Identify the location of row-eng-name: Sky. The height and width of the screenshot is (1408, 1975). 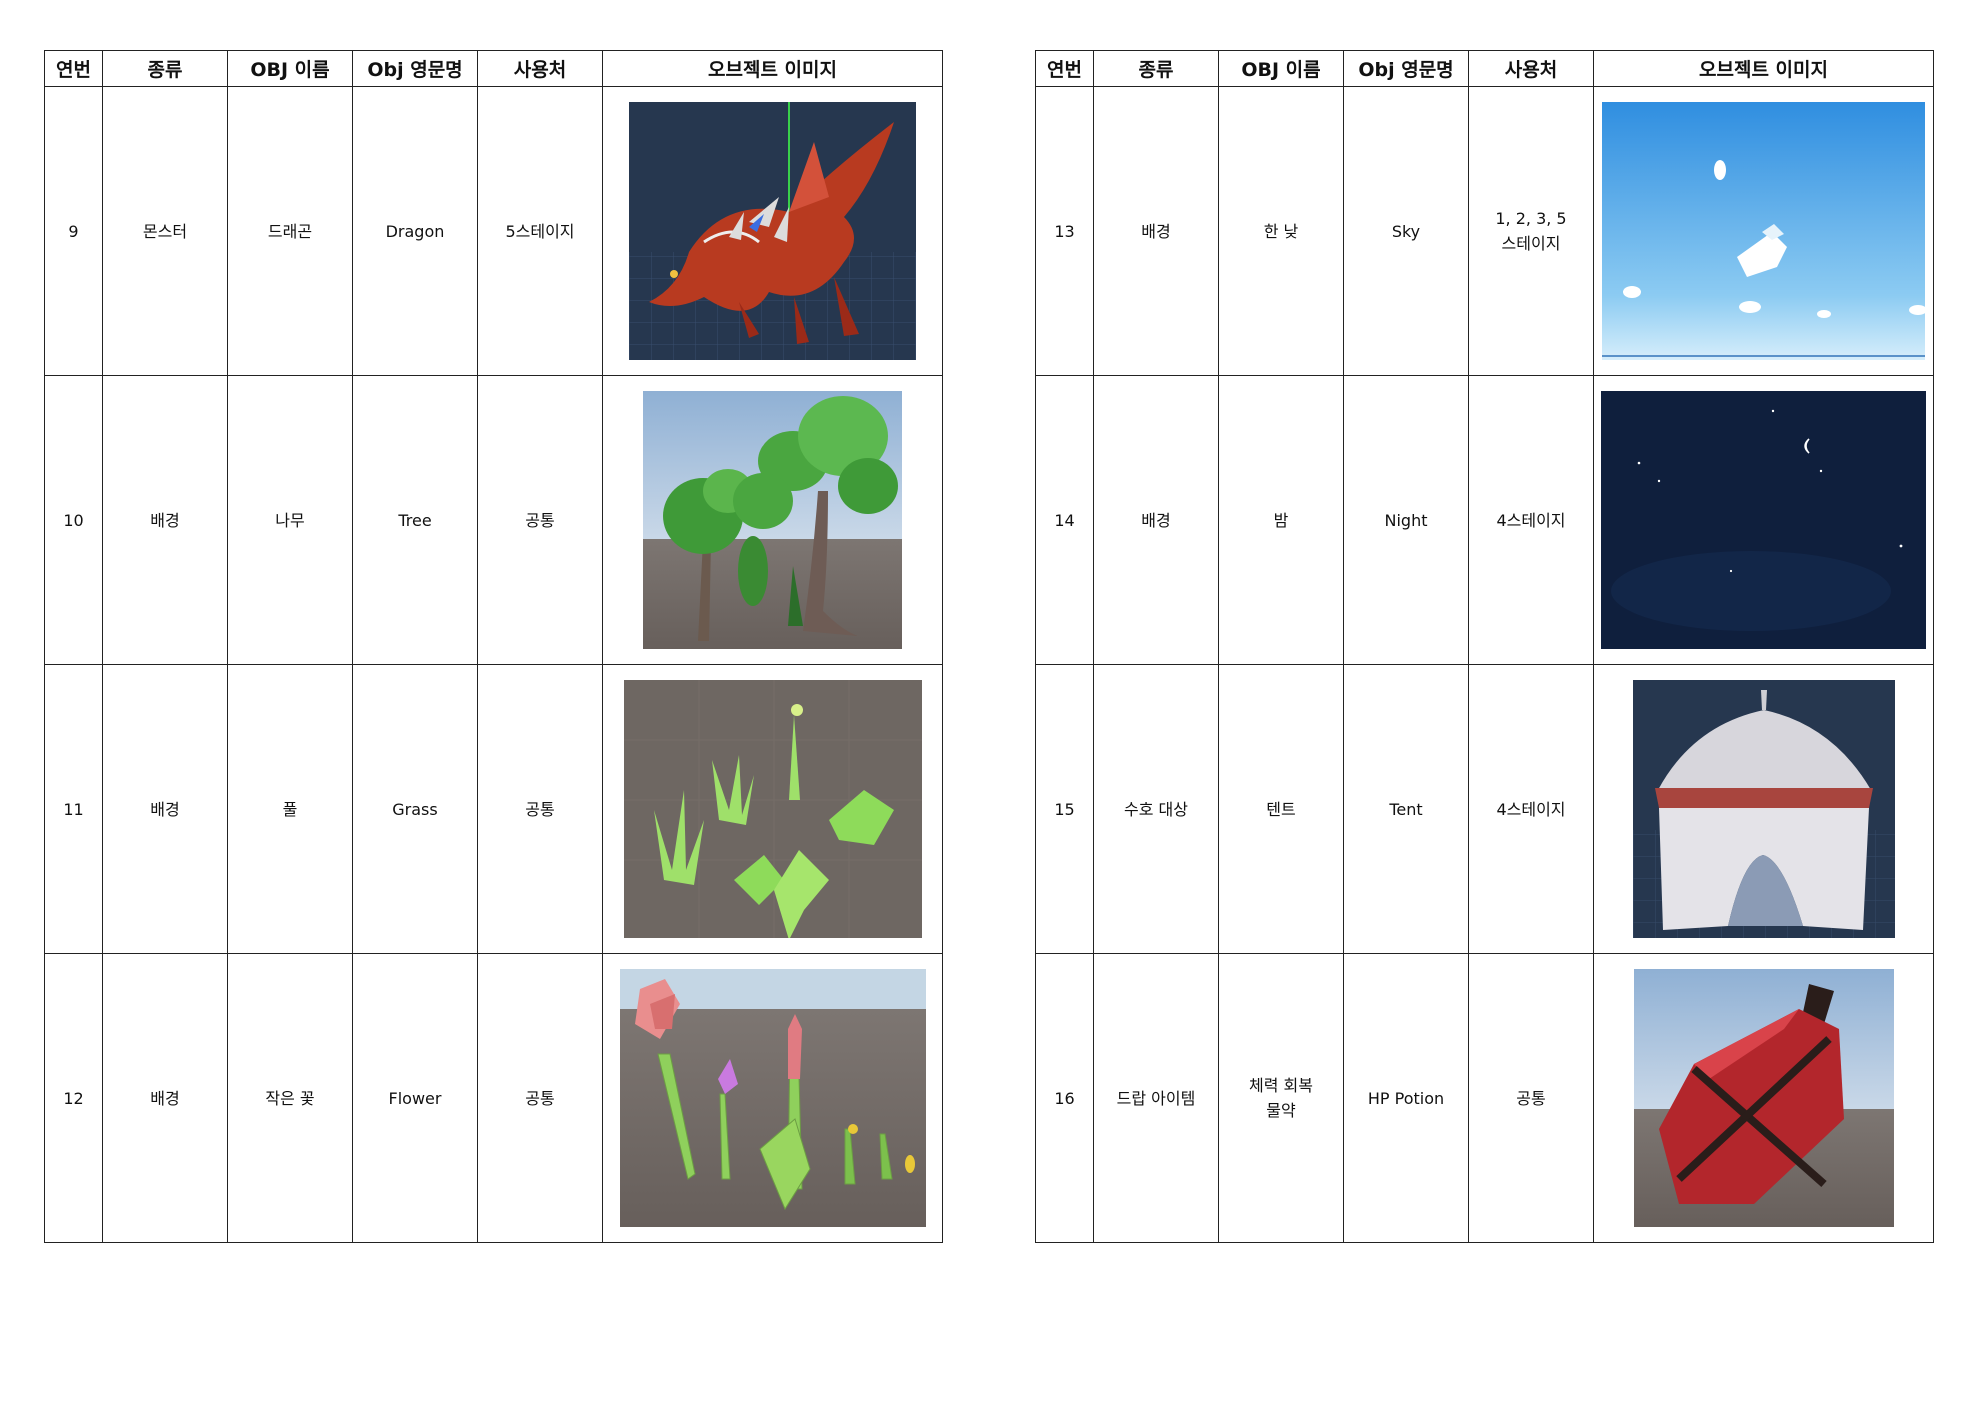
(1406, 231).